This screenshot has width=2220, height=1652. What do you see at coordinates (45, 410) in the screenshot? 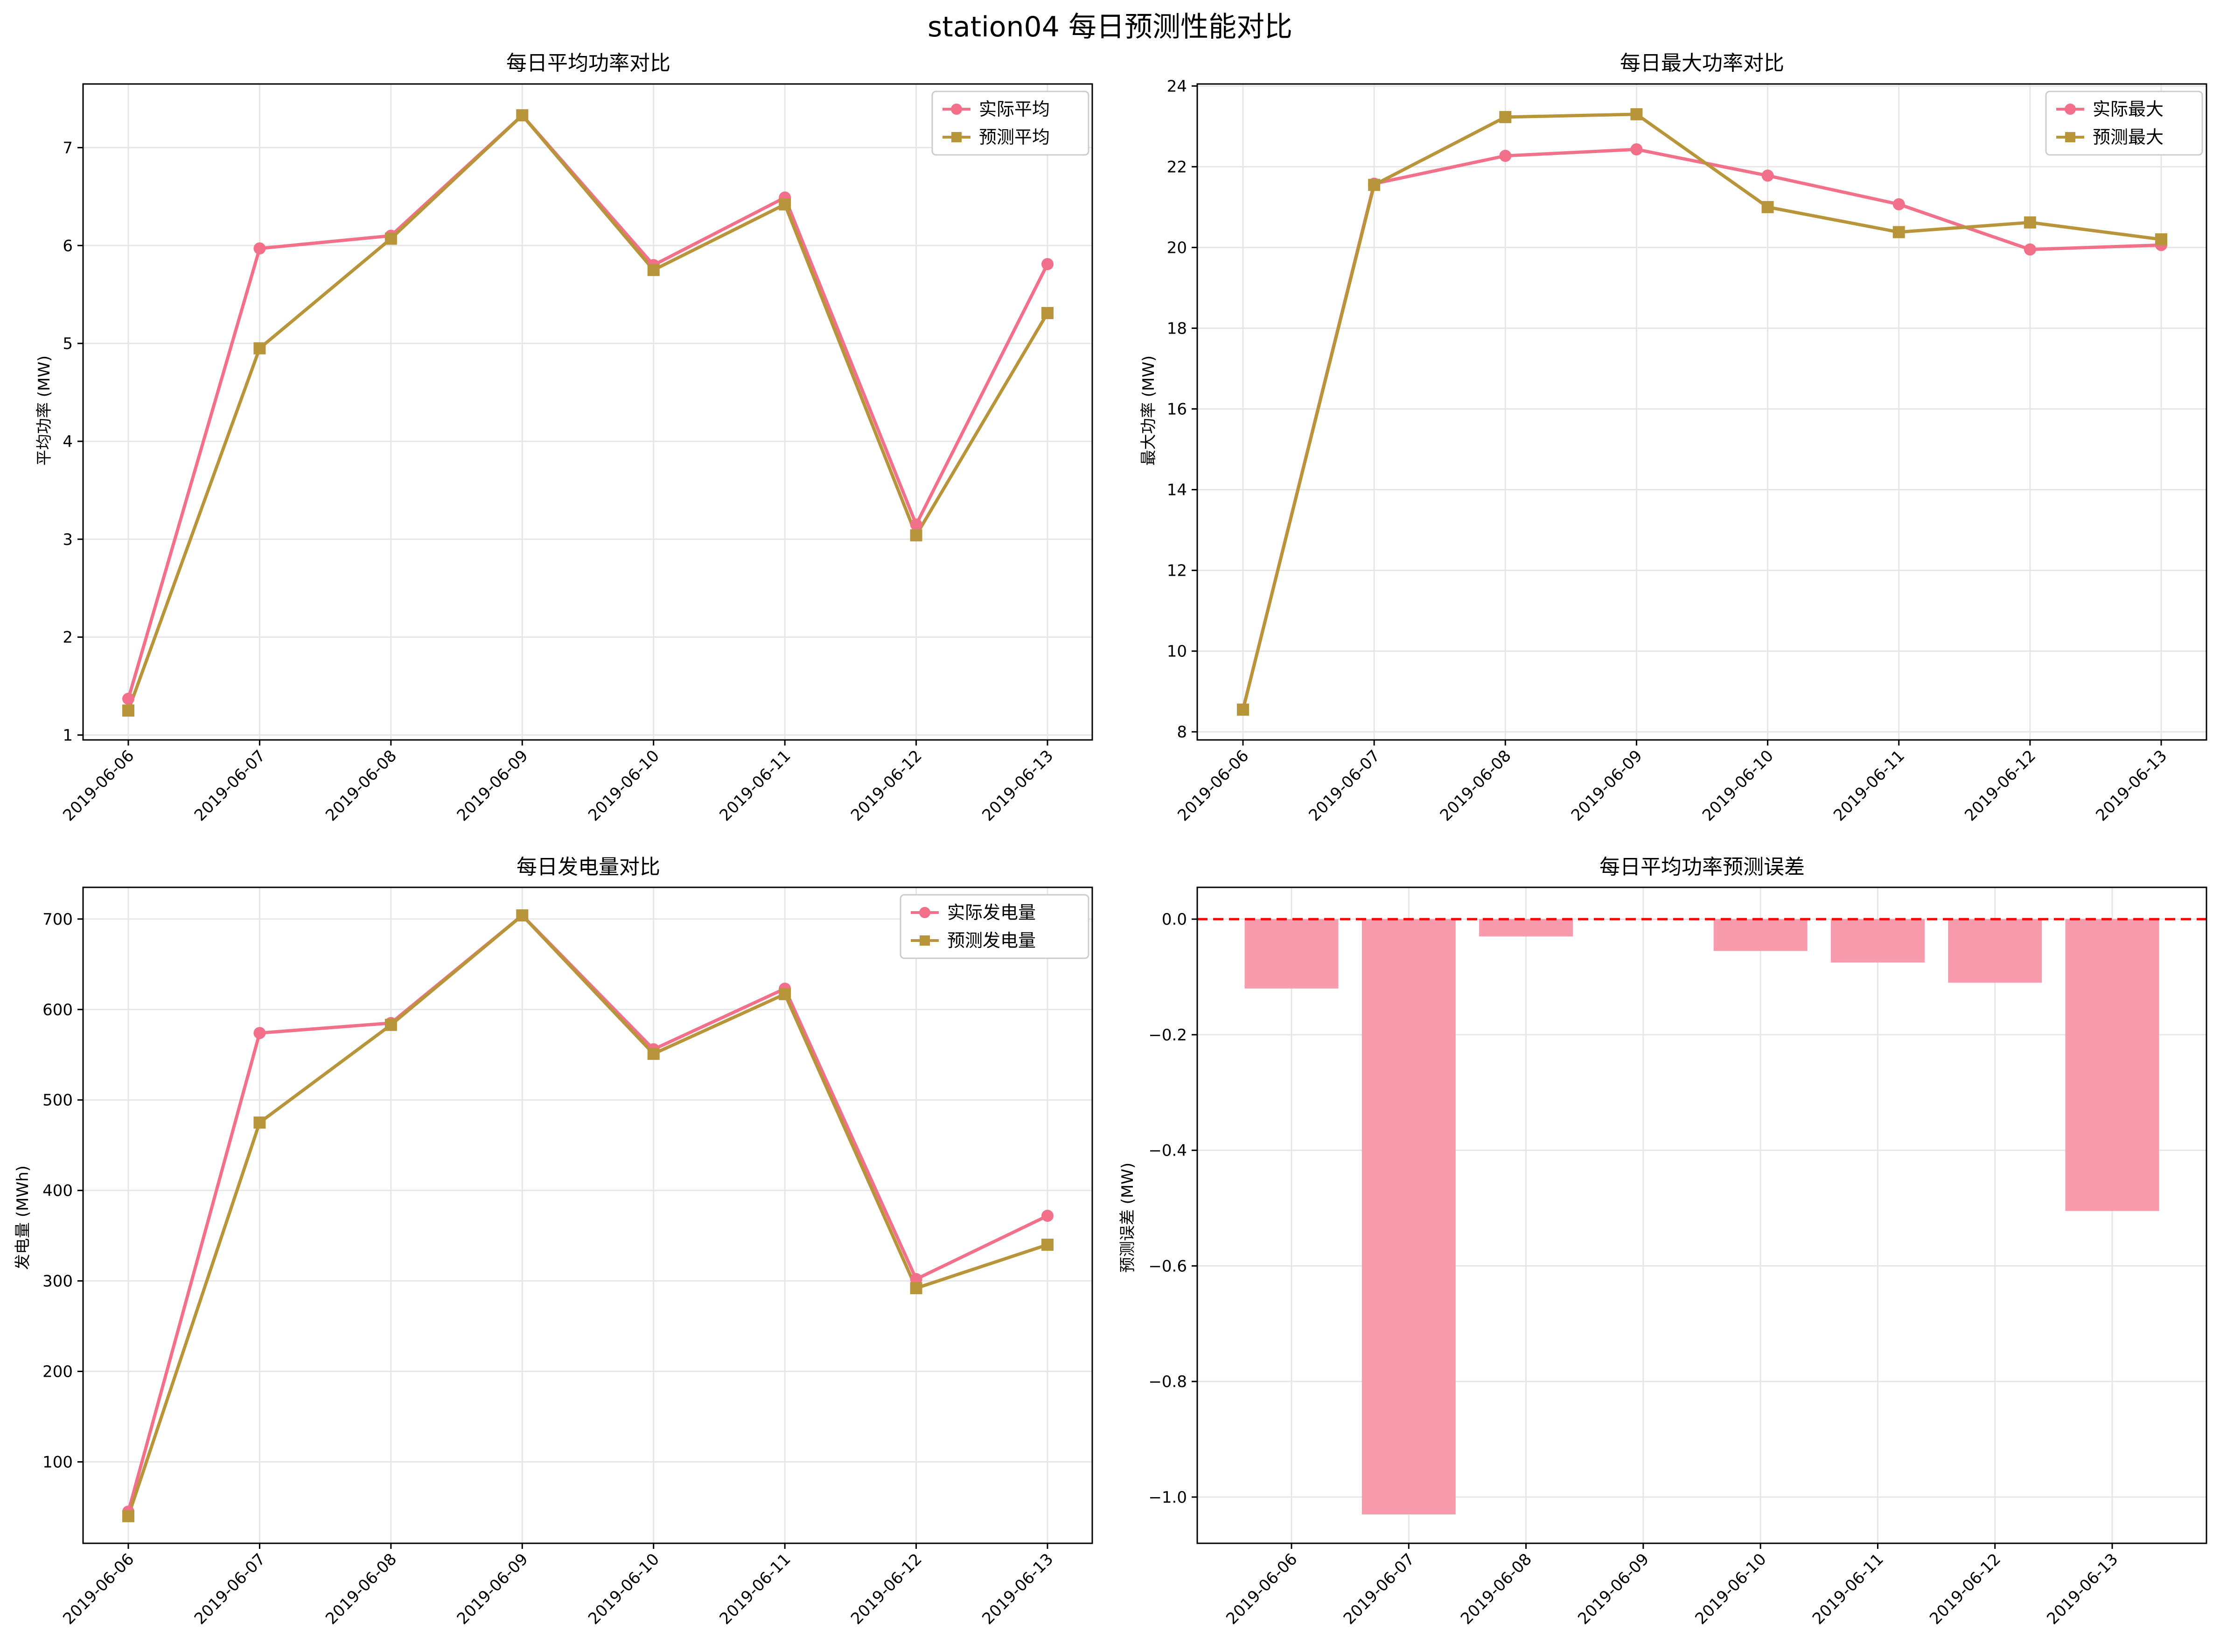
I see `y-axis-label: 平均功率 (MW)` at bounding box center [45, 410].